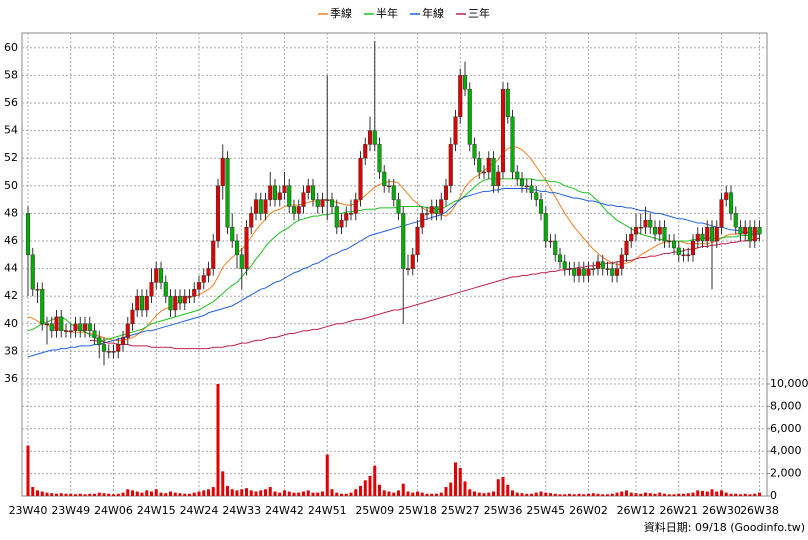  I want to click on legend-label: 三年, so click(479, 13).